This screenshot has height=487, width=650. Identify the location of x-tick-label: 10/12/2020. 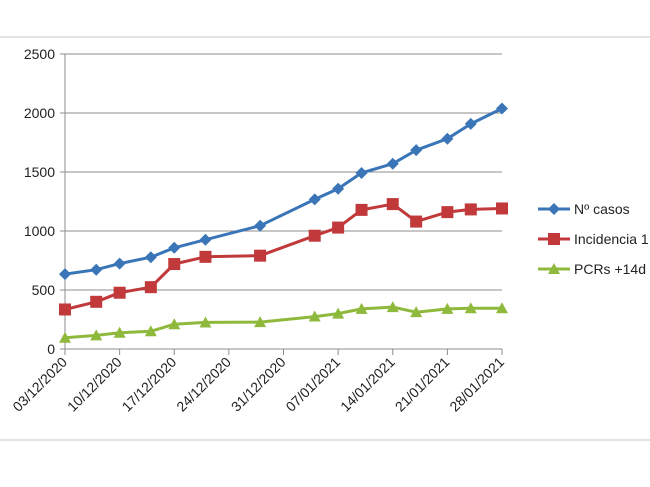
(94, 384).